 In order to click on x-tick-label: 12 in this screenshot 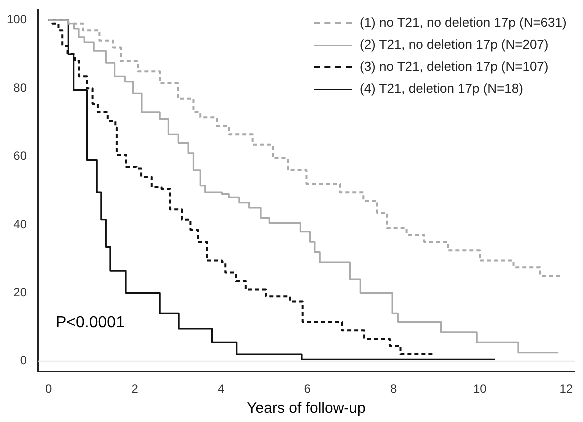, I will do `click(567, 389)`.